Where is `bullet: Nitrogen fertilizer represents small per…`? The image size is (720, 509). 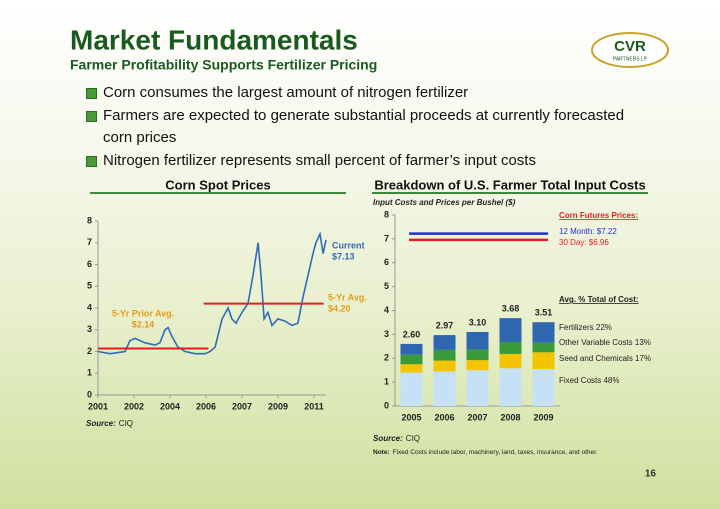
bullet: Nitrogen fertilizer represents small per… is located at coordinates (366, 161).